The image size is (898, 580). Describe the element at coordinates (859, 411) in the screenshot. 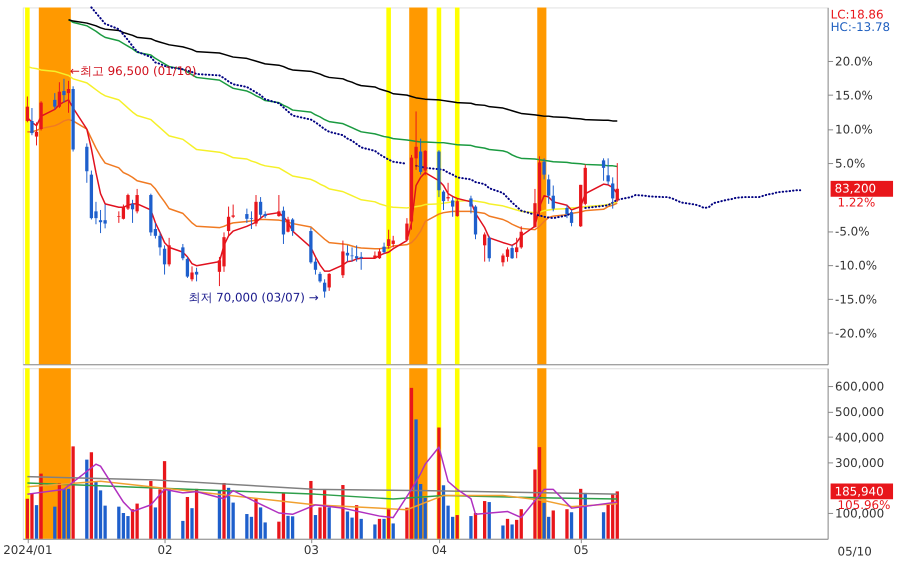

I see `y-tick-label: 500,000` at that location.